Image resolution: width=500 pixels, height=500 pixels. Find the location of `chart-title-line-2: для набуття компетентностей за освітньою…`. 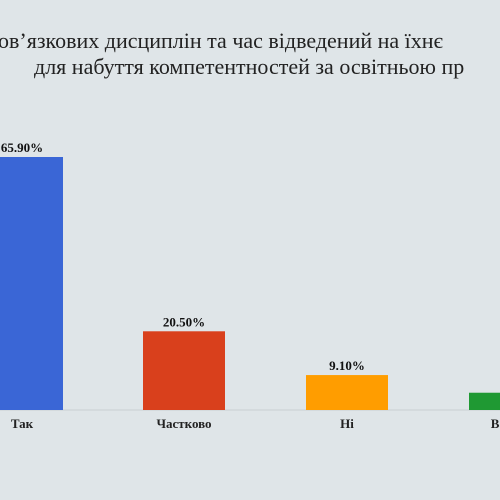

chart-title-line-2: для набуття компетентностей за освітньою… is located at coordinates (249, 66).